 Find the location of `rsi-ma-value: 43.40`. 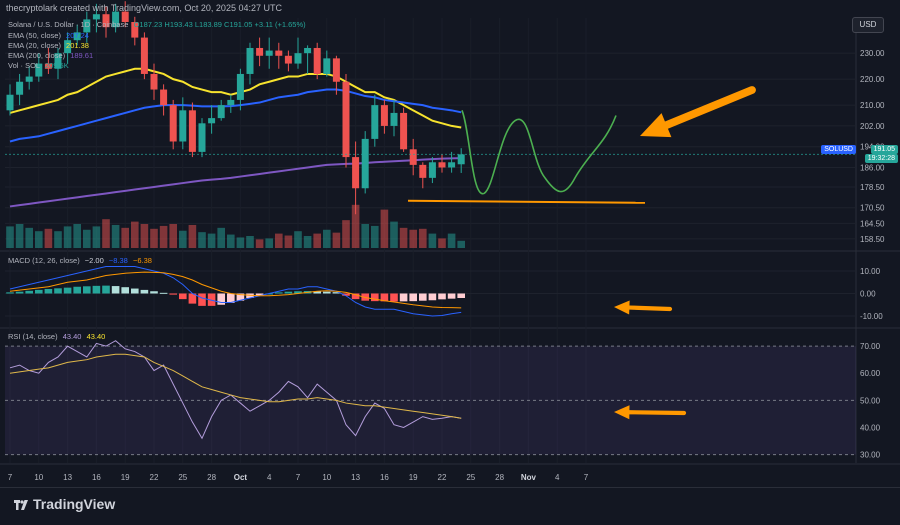

rsi-ma-value: 43.40 is located at coordinates (96, 336).